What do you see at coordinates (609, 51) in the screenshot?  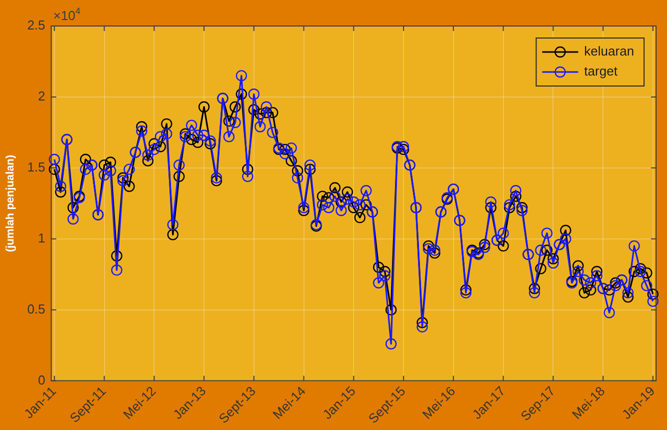 I see `legend-label: keluaran` at bounding box center [609, 51].